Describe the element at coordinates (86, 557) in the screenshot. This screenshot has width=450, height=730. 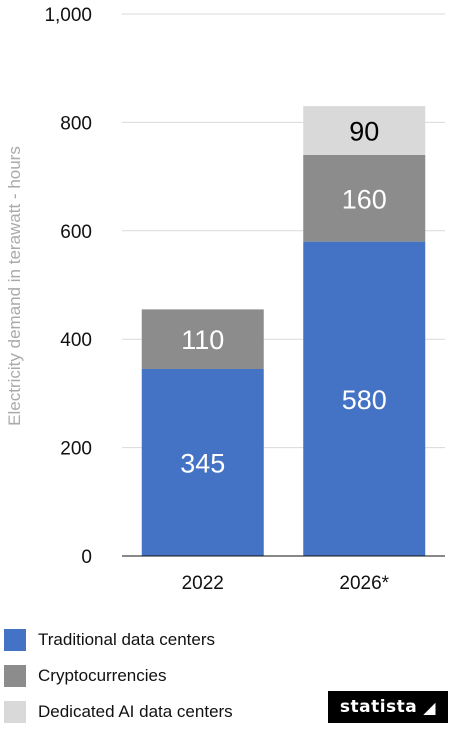
I see `y-tick-label: 0` at that location.